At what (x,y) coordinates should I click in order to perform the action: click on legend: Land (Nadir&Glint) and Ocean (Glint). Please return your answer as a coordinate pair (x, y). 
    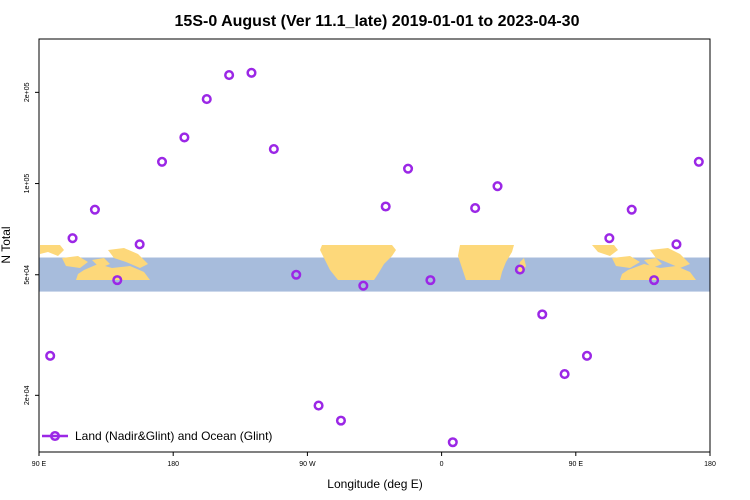
    Looking at the image, I should click on (157, 436).